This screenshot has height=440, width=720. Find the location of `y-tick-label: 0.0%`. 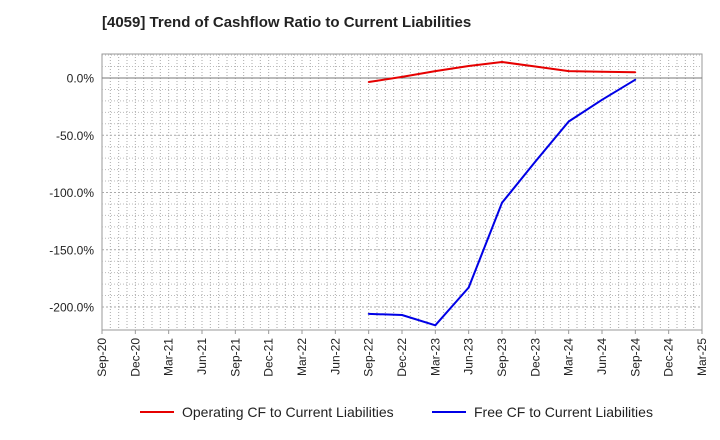

y-tick-label: 0.0% is located at coordinates (81, 79).